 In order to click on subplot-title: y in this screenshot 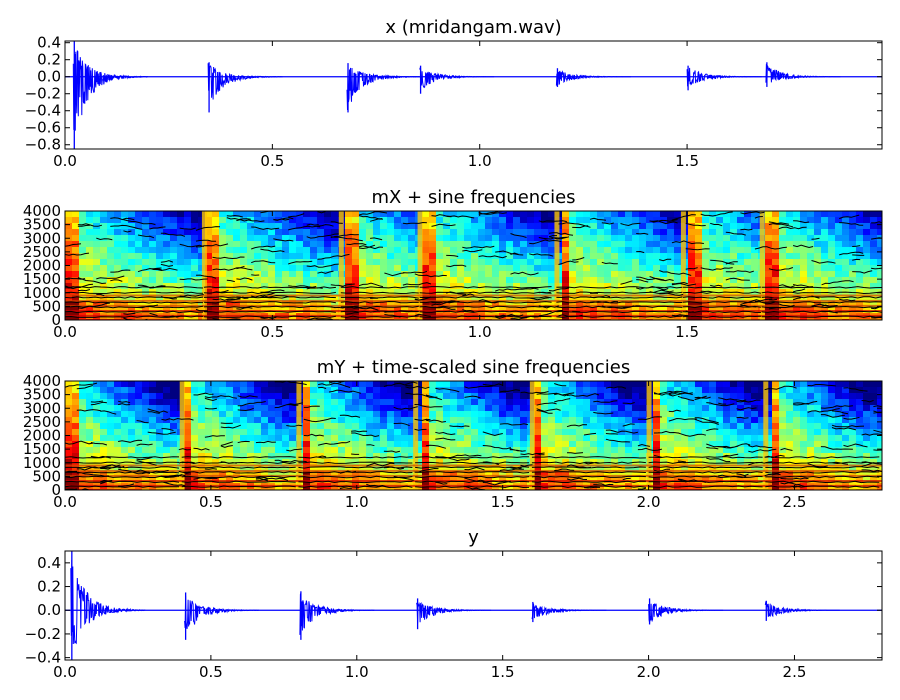, I will do `click(473, 537)`.